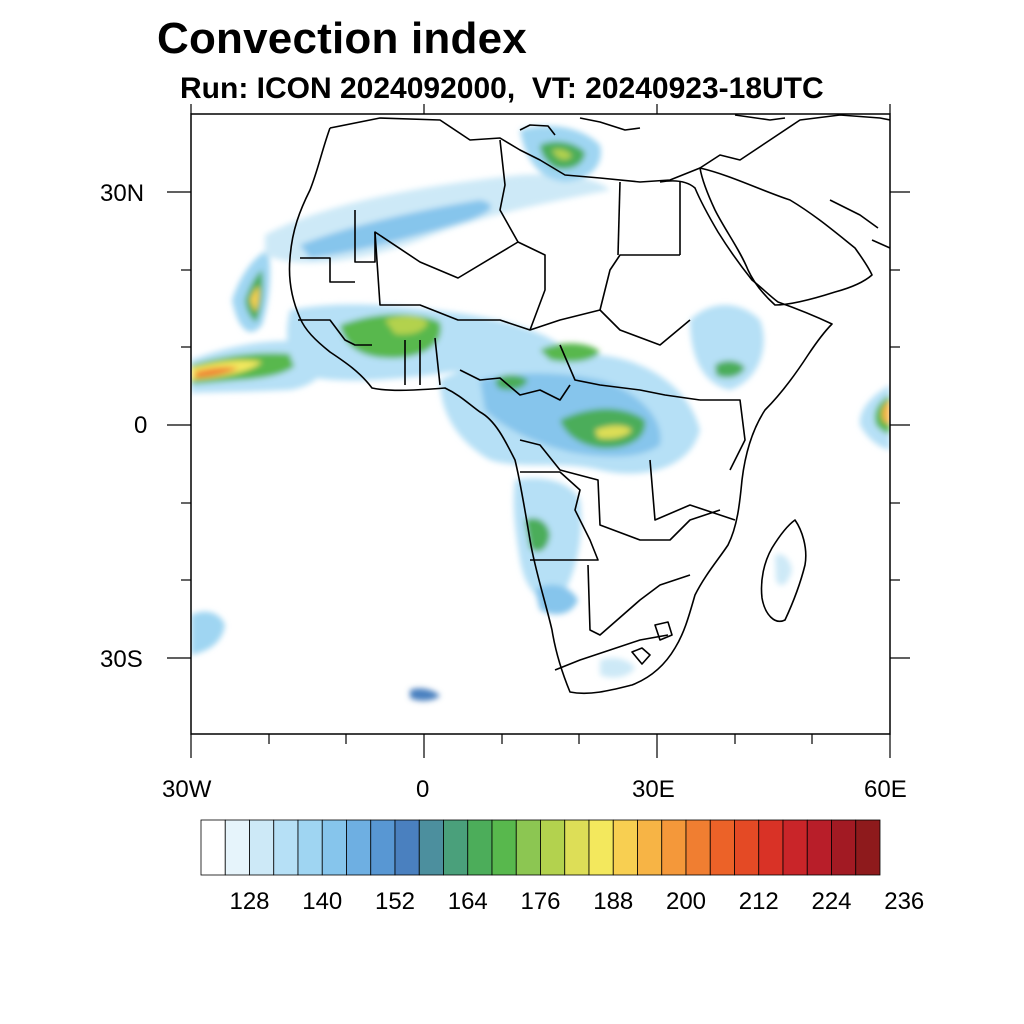  Describe the element at coordinates (467, 901) in the screenshot. I see `colorbar-tick-label: 164` at that location.